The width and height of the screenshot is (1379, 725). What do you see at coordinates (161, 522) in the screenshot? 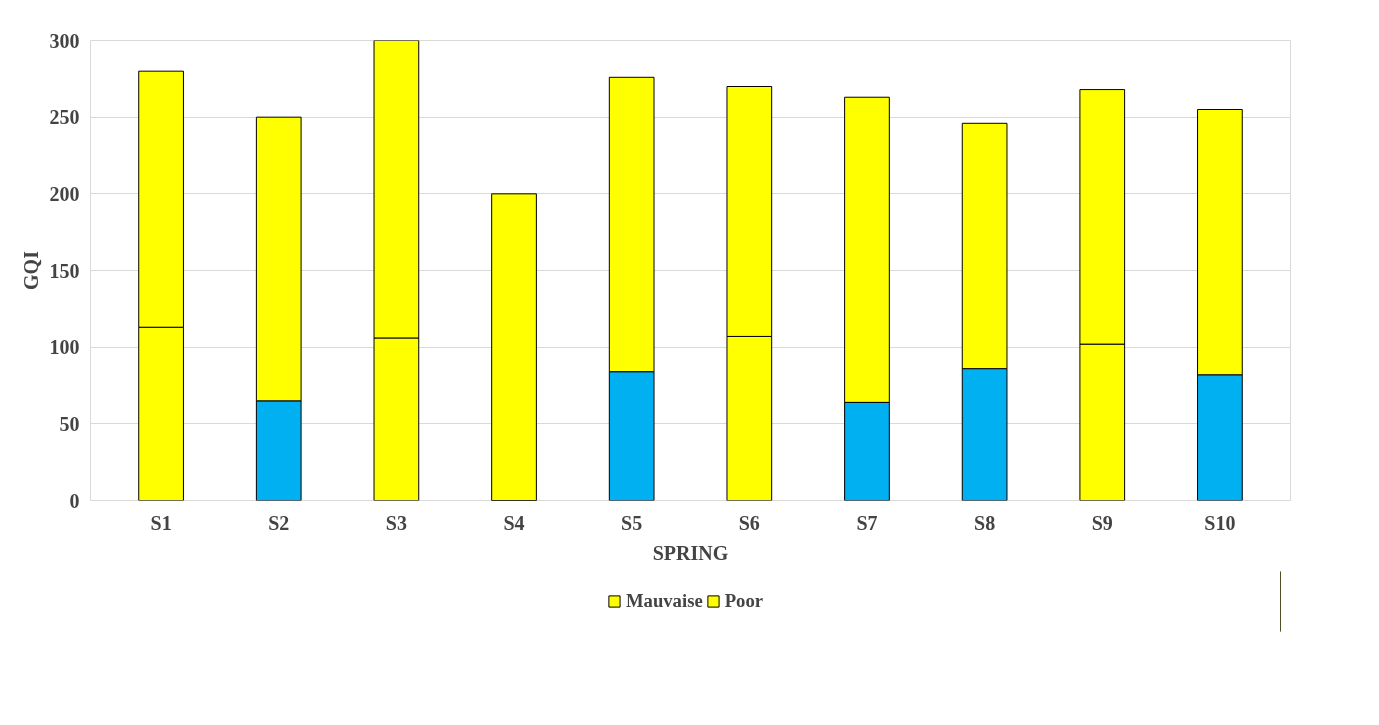
I see `x-tick-label: S1` at bounding box center [161, 522].